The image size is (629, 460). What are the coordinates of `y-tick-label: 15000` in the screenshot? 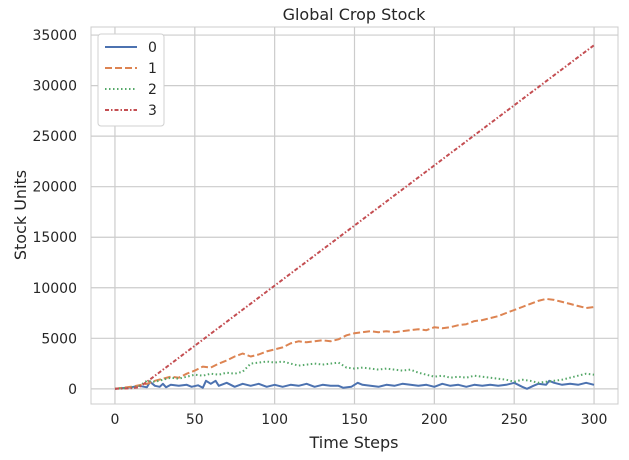 It's located at (54, 238).